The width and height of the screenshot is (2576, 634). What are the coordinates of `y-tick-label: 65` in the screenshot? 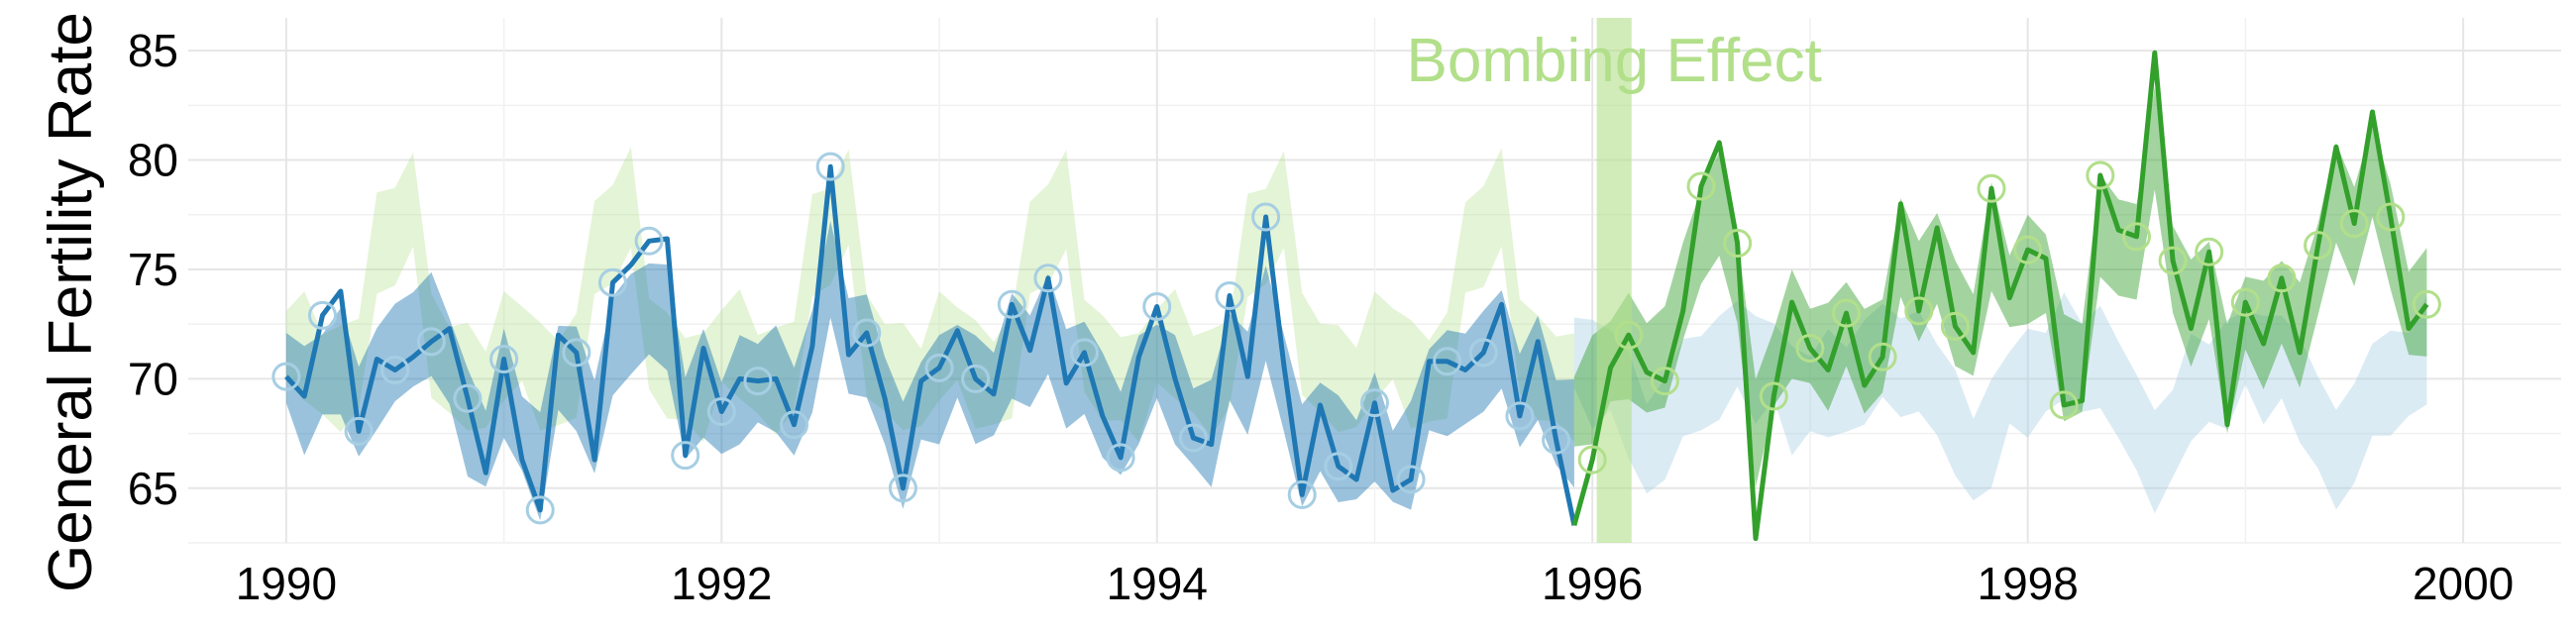 It's located at (153, 488).